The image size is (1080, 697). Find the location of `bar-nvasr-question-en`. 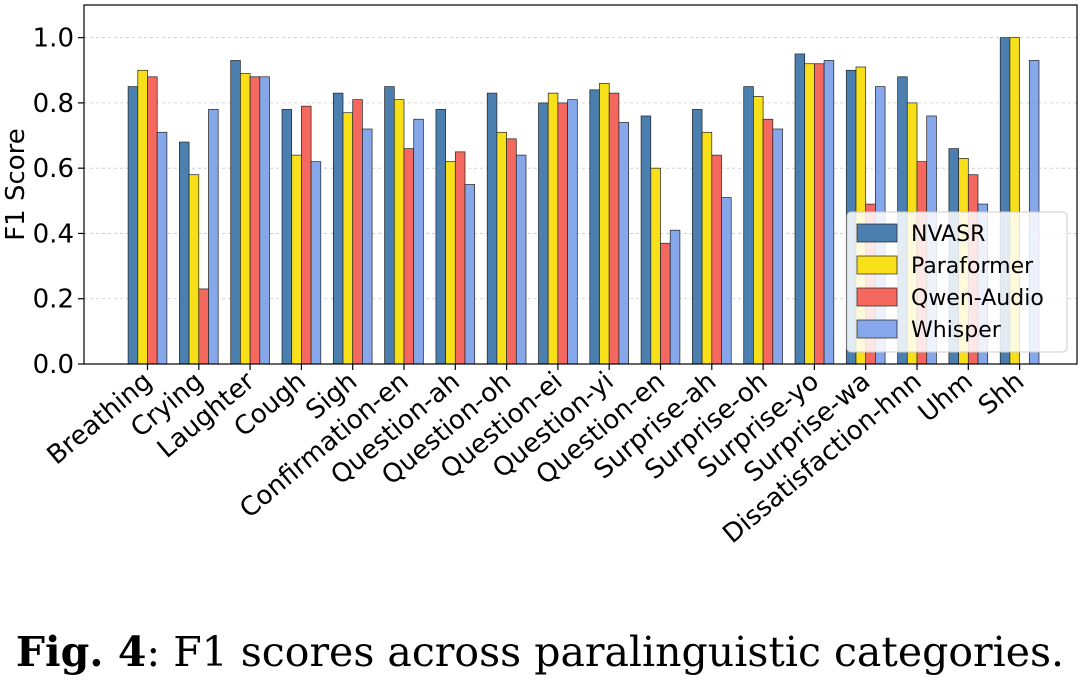

bar-nvasr-question-en is located at coordinates (646, 240).